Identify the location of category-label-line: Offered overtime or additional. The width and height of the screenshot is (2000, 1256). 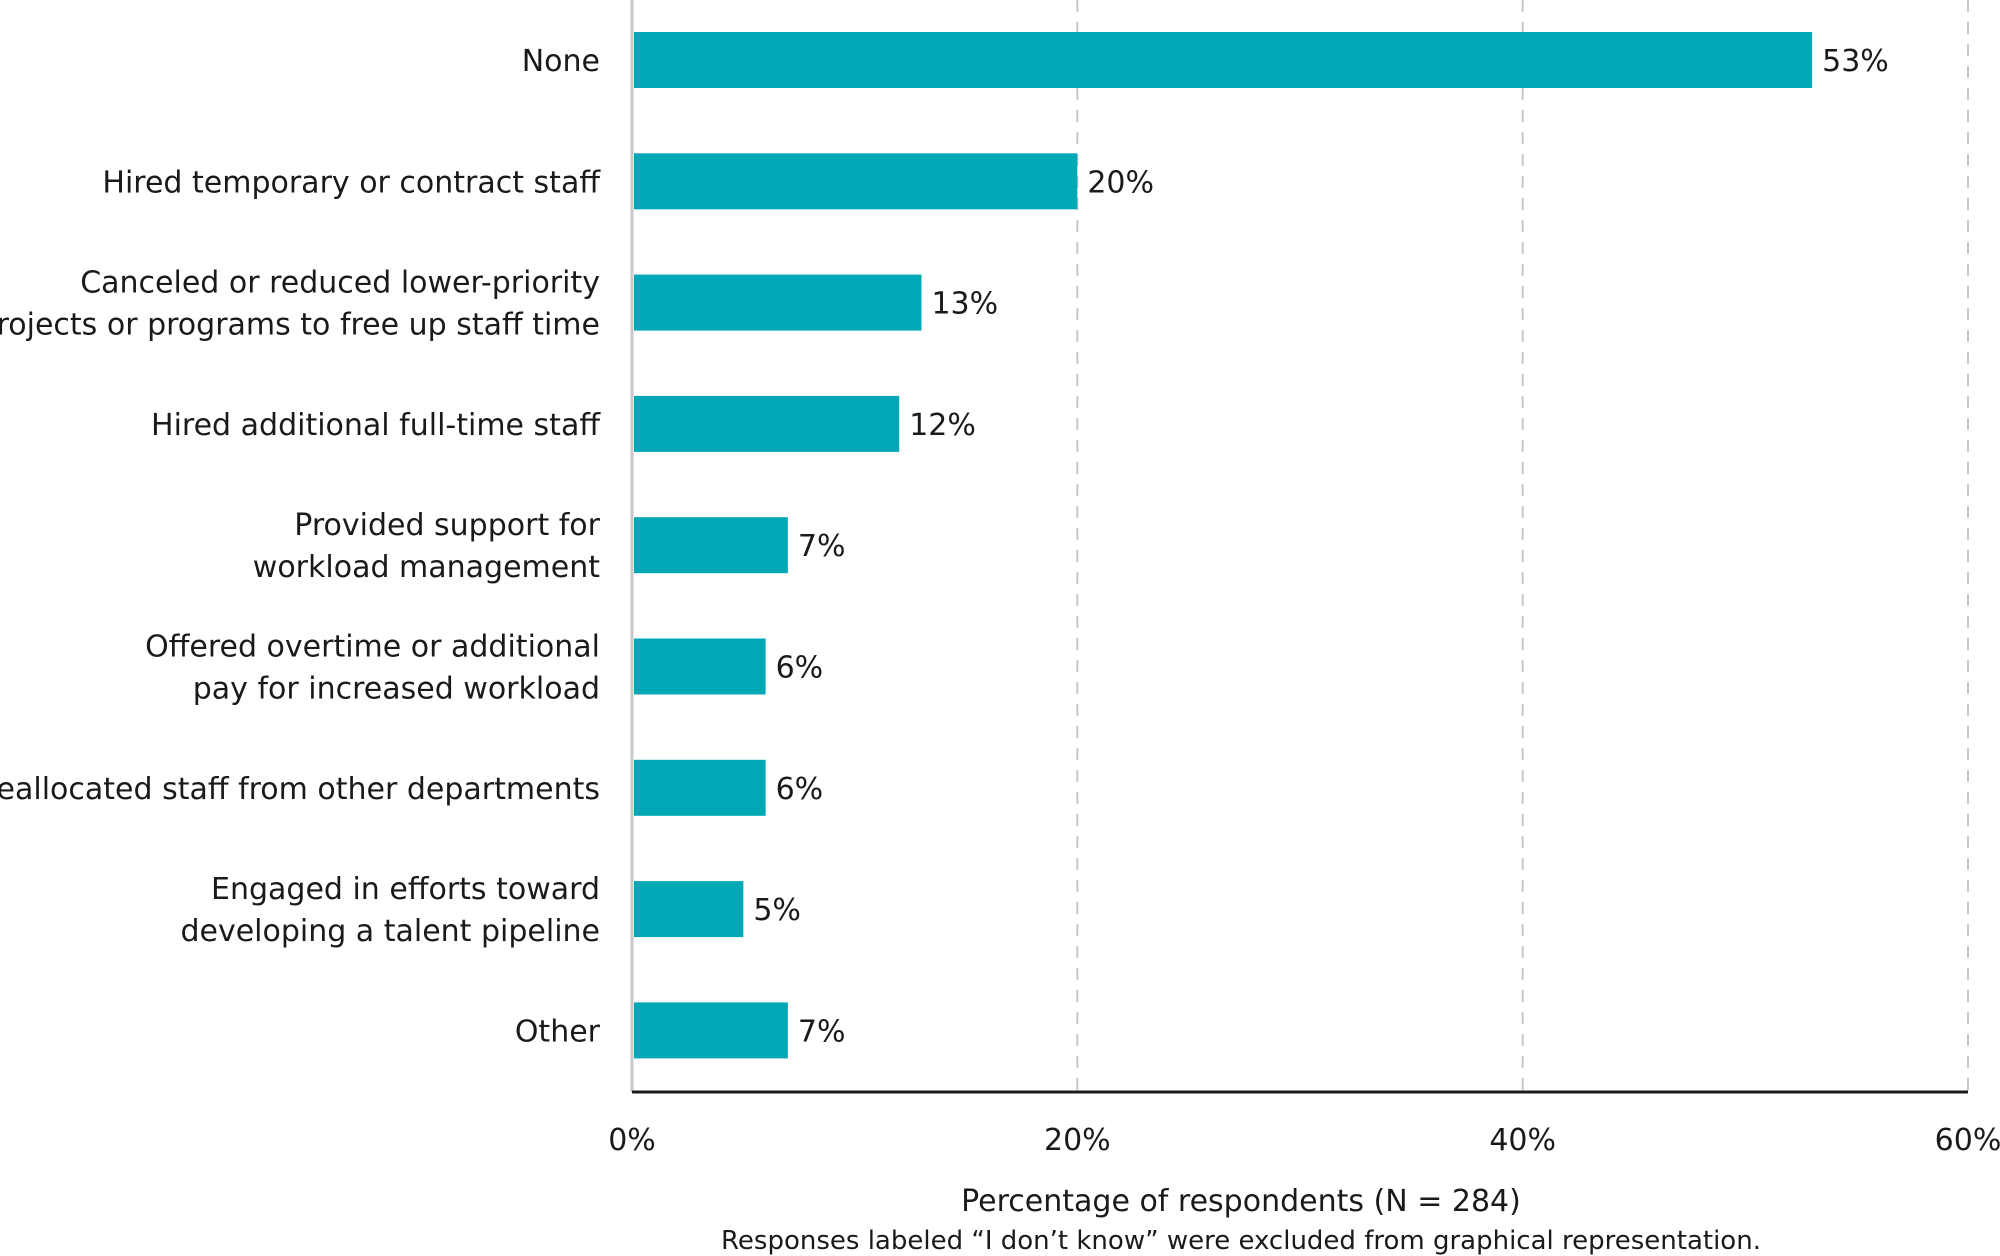
(372, 647).